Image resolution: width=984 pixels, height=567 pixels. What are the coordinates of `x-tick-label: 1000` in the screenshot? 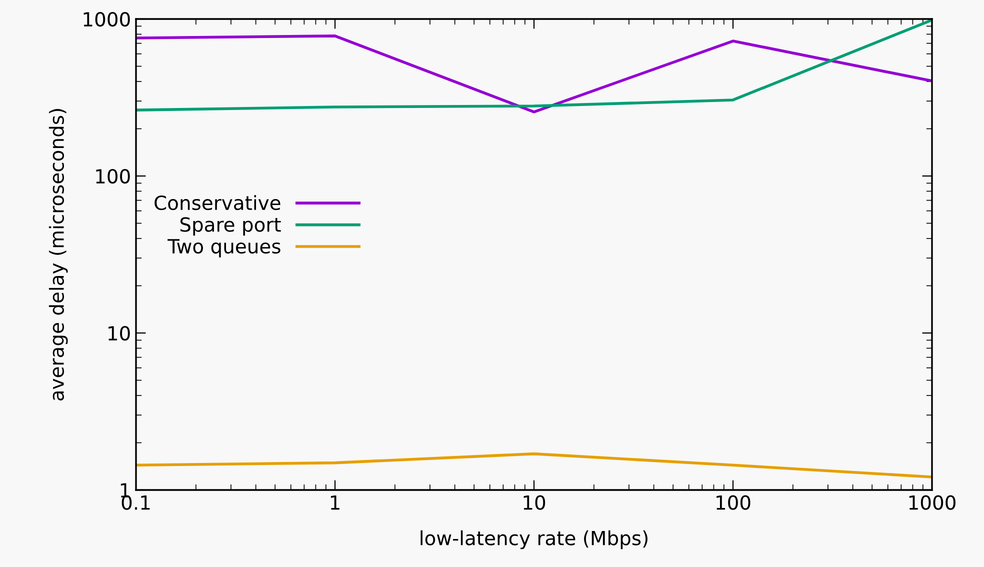 It's located at (932, 502).